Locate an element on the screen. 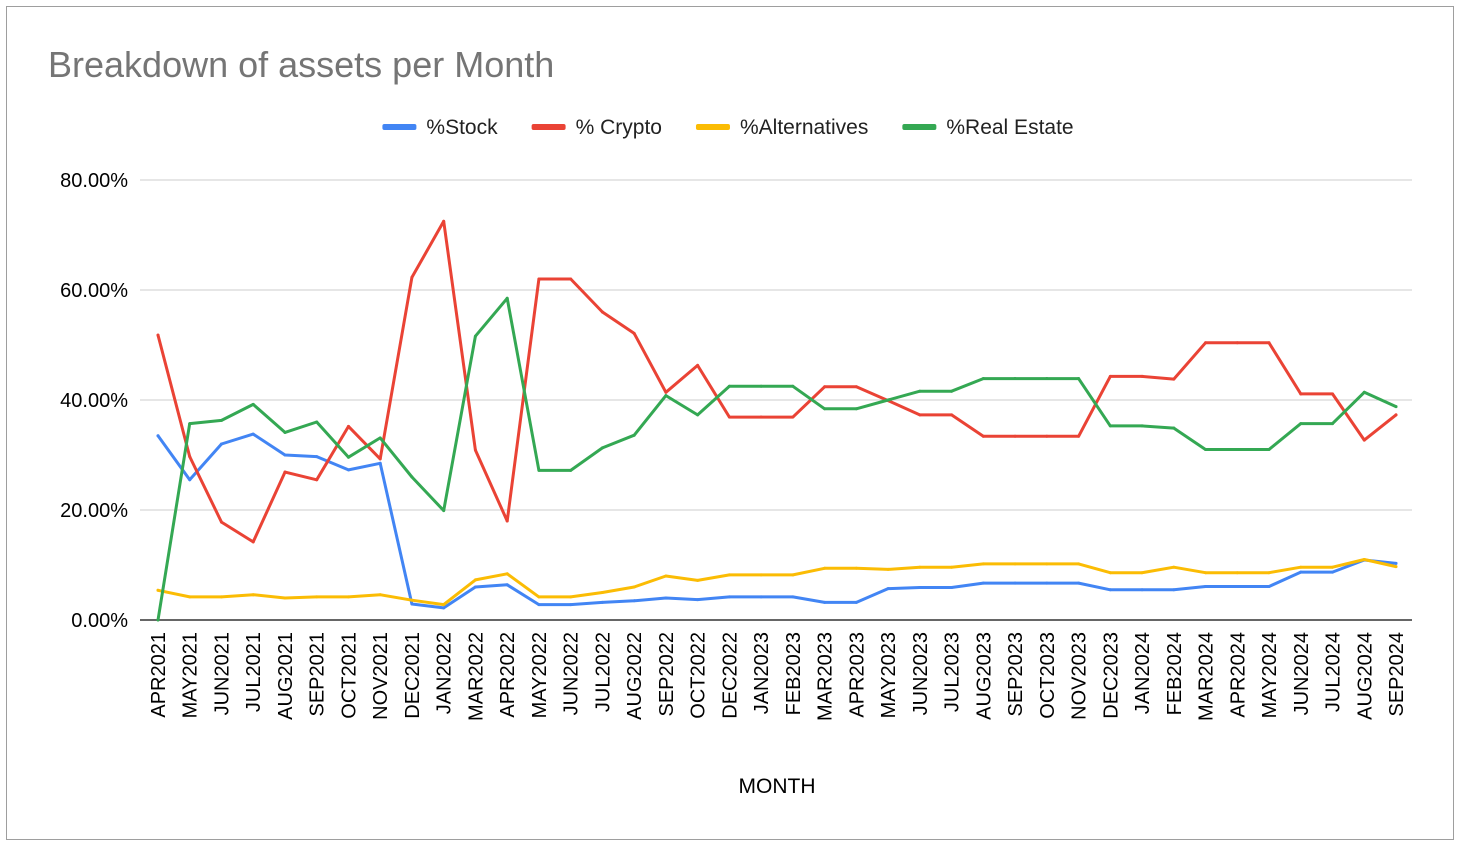 The height and width of the screenshot is (846, 1460). series-line is located at coordinates (777, 582).